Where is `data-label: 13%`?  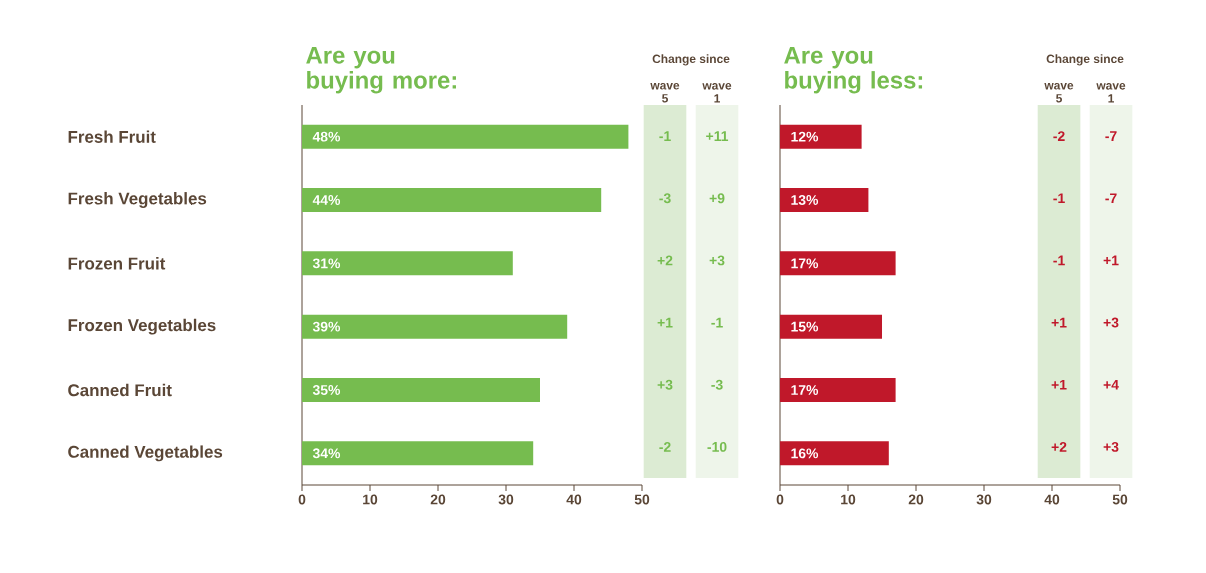 data-label: 13% is located at coordinates (805, 200).